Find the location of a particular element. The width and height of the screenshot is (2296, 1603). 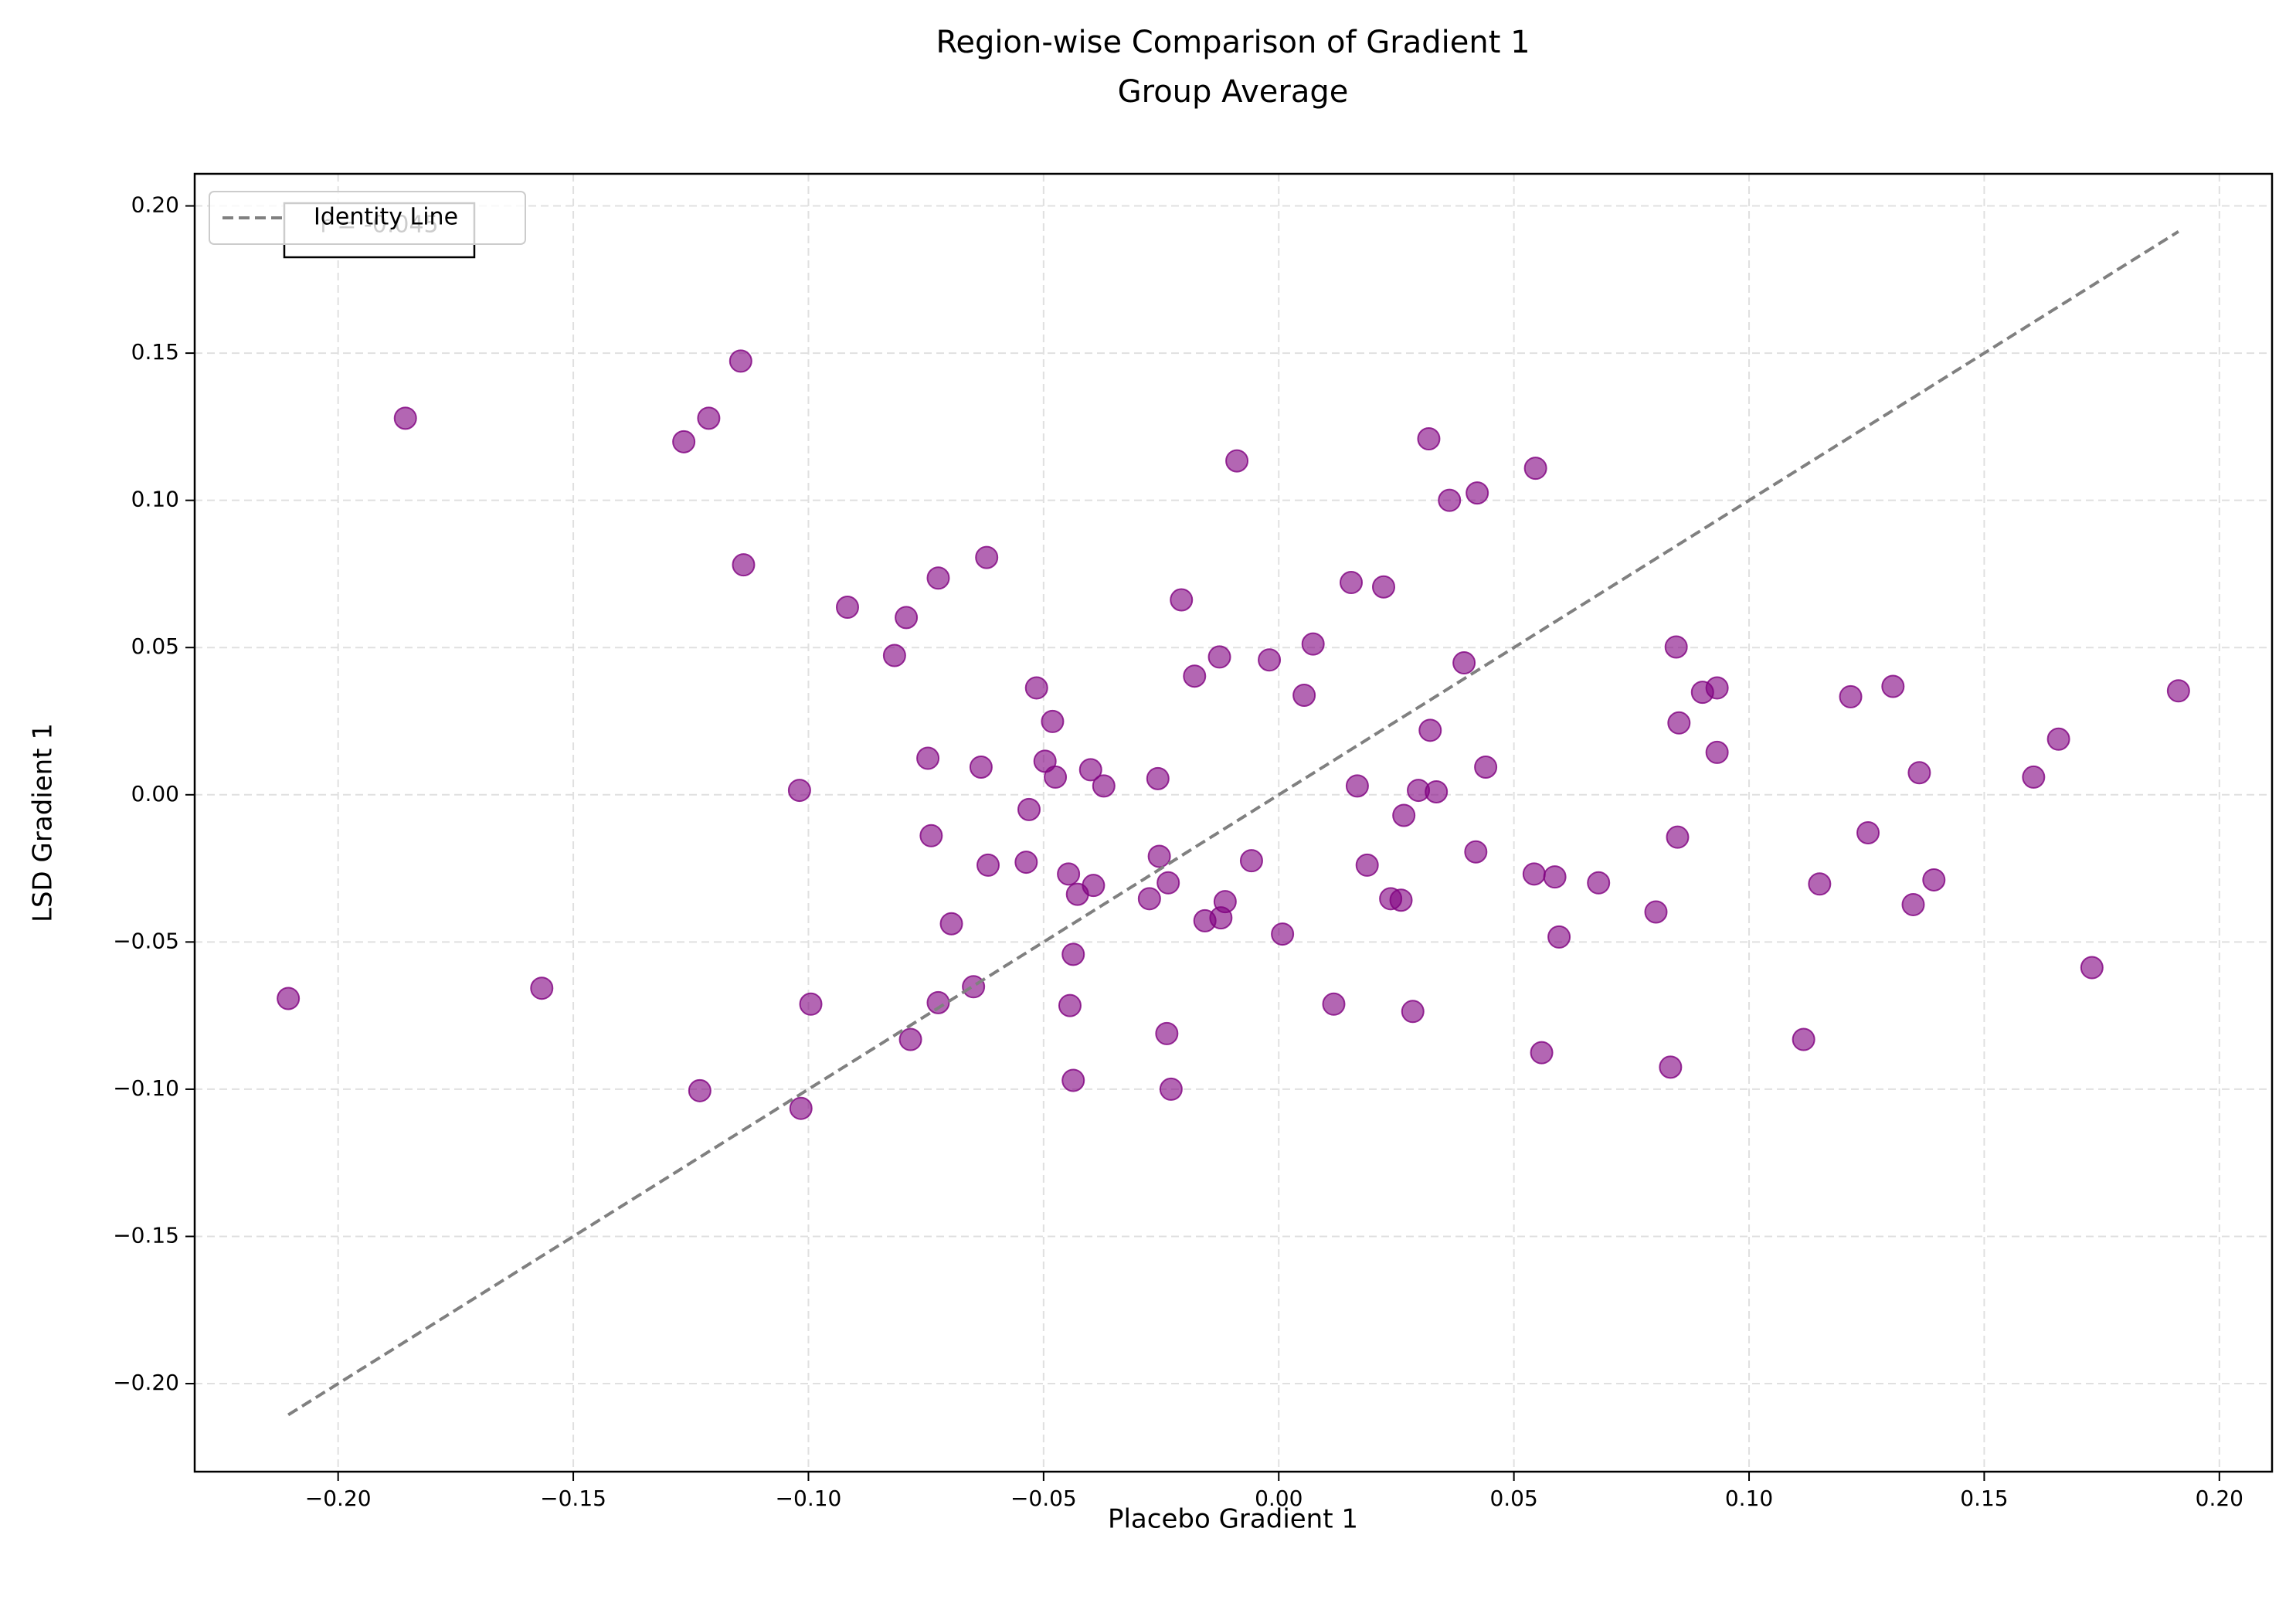

x-tick-label: −0.15 is located at coordinates (573, 1498).